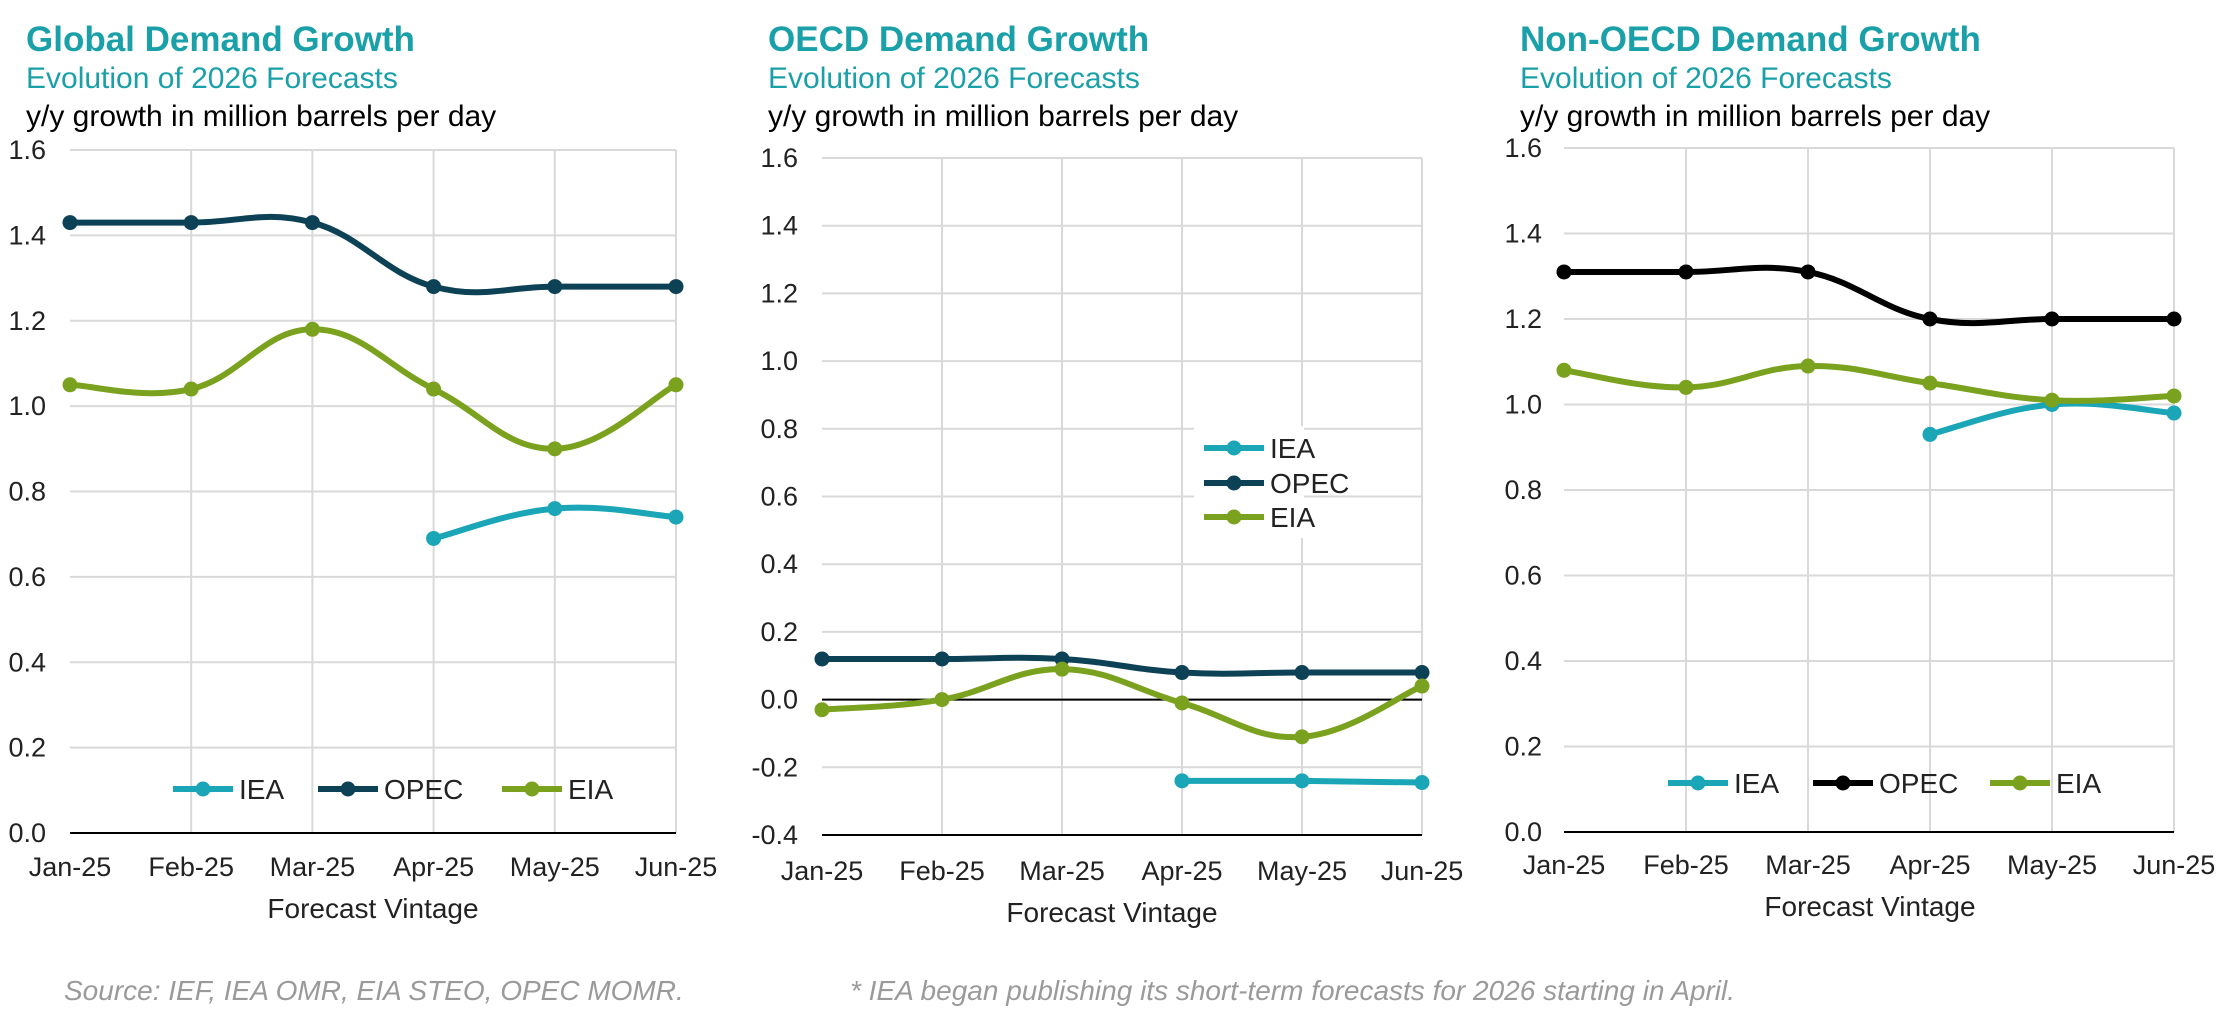 The image size is (2224, 1018). What do you see at coordinates (774, 835) in the screenshot?
I see `y-tick-label: -0.4` at bounding box center [774, 835].